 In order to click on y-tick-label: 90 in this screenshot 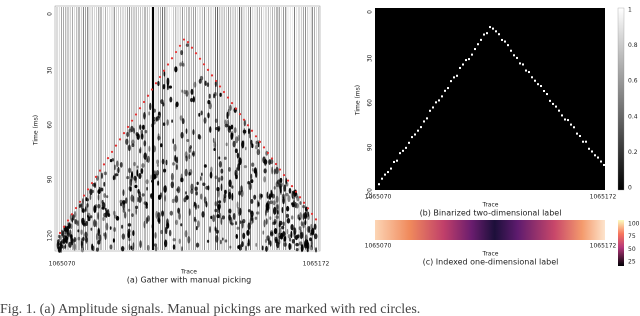, I will do `click(370, 147)`.